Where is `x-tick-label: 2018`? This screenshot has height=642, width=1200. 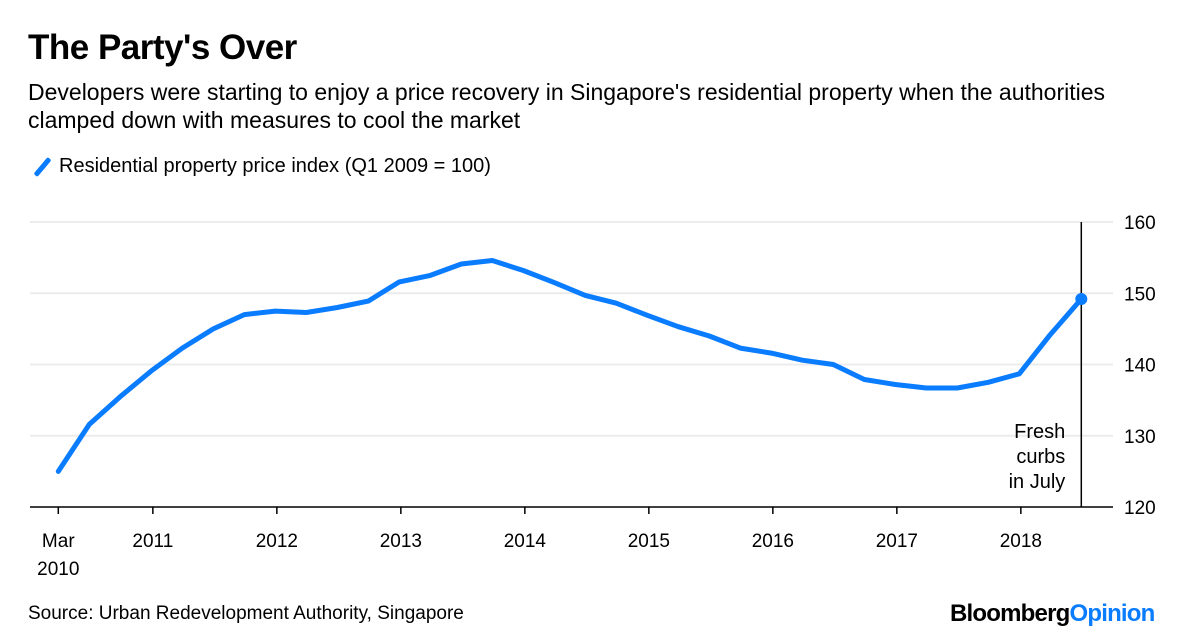 x-tick-label: 2018 is located at coordinates (1021, 541).